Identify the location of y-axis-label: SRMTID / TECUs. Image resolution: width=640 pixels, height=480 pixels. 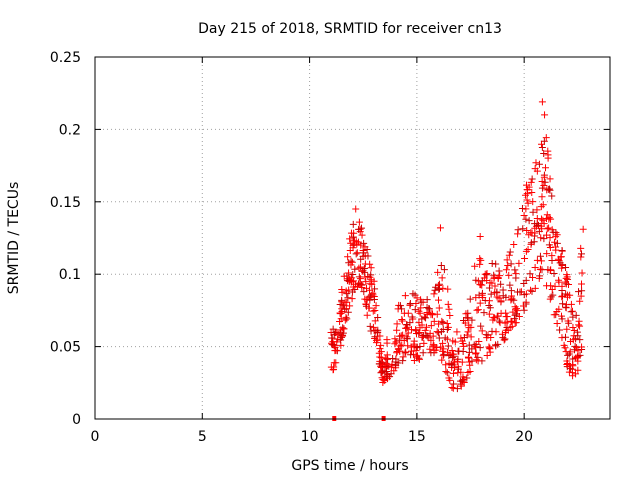
(14, 238).